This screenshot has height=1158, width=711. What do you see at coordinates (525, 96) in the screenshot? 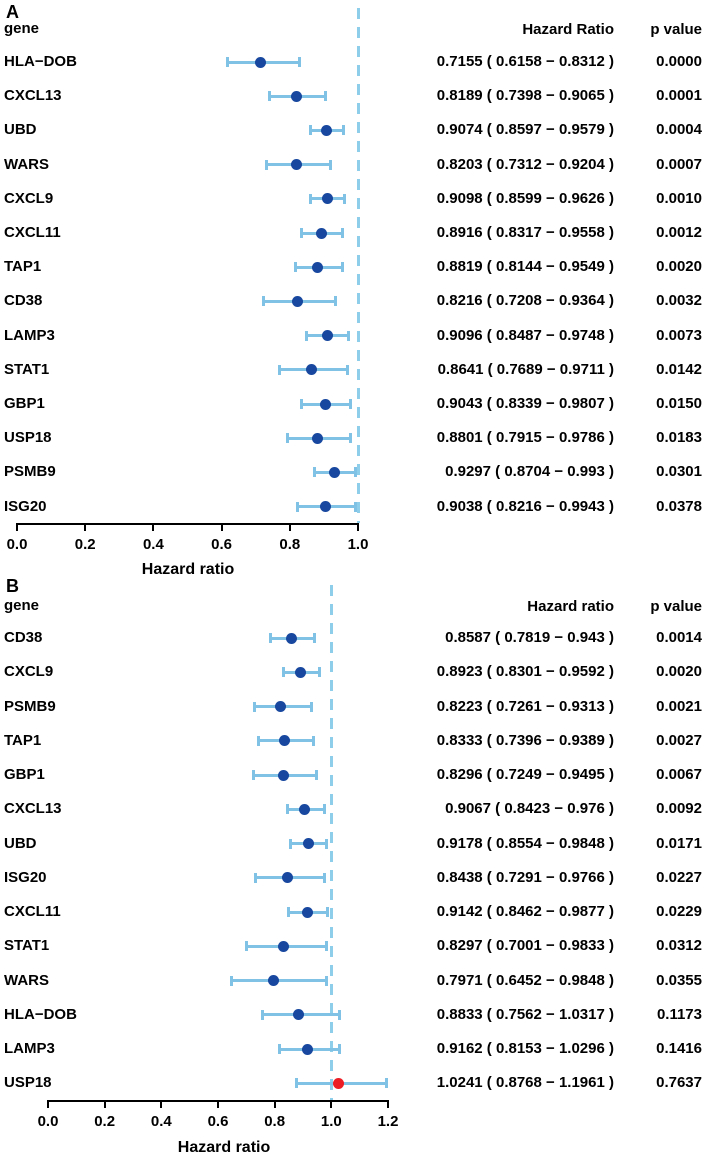
I see `hazard-ratio-ci-label: 0.8189 ( 0.7398 − 0.9065 )` at bounding box center [525, 96].